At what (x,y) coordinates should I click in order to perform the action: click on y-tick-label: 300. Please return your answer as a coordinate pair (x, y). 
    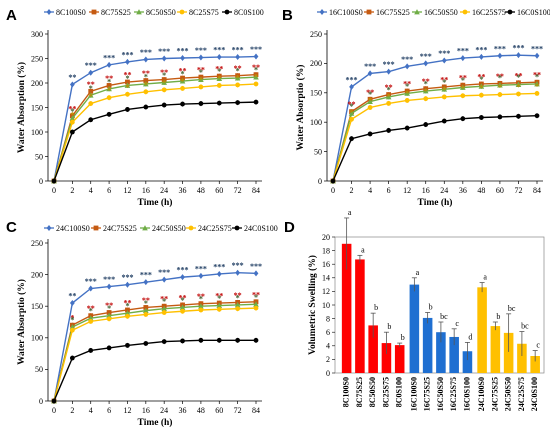
    Looking at the image, I should click on (37, 34).